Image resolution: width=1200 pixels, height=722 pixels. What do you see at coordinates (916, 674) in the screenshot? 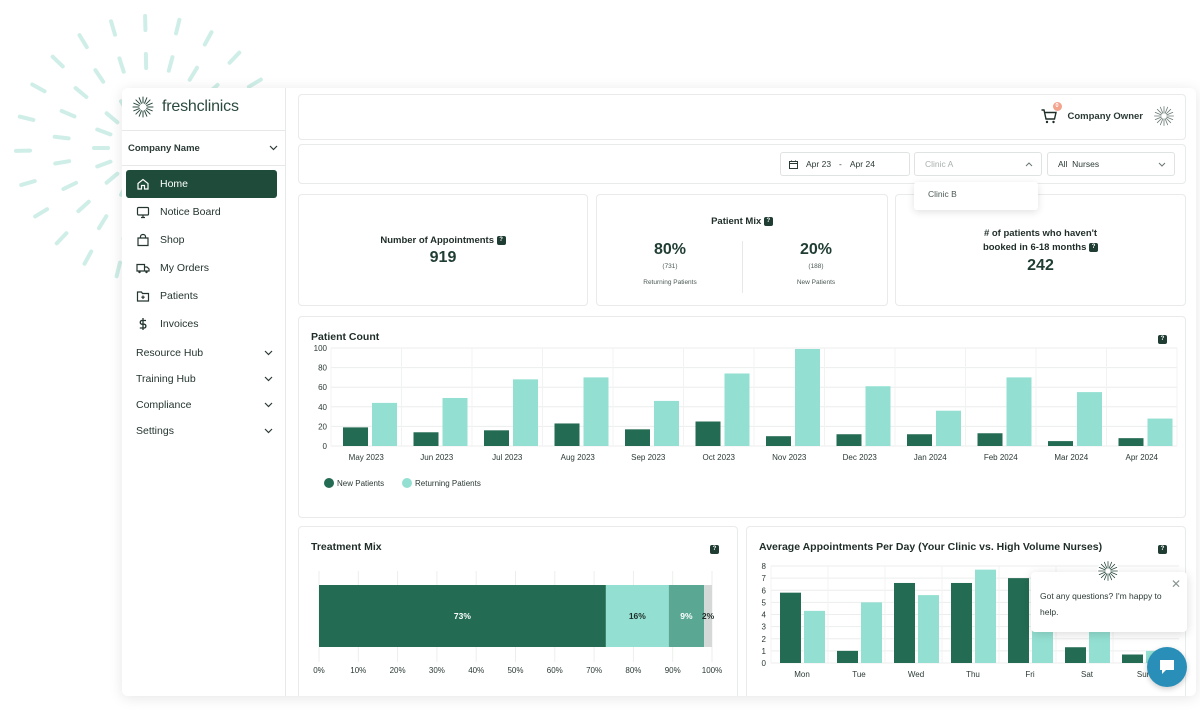
I see `x-tick-label: Wed` at bounding box center [916, 674].